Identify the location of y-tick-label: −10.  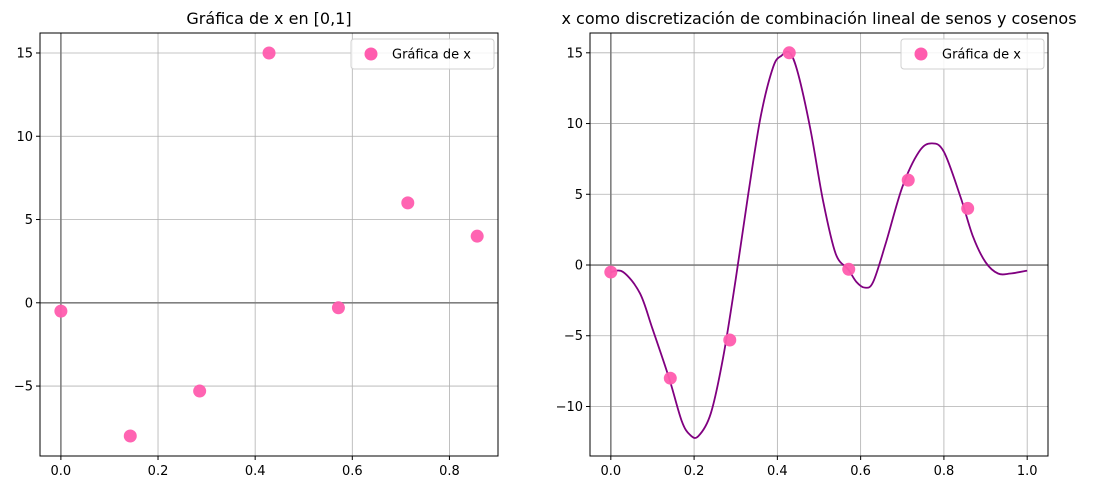
(569, 407).